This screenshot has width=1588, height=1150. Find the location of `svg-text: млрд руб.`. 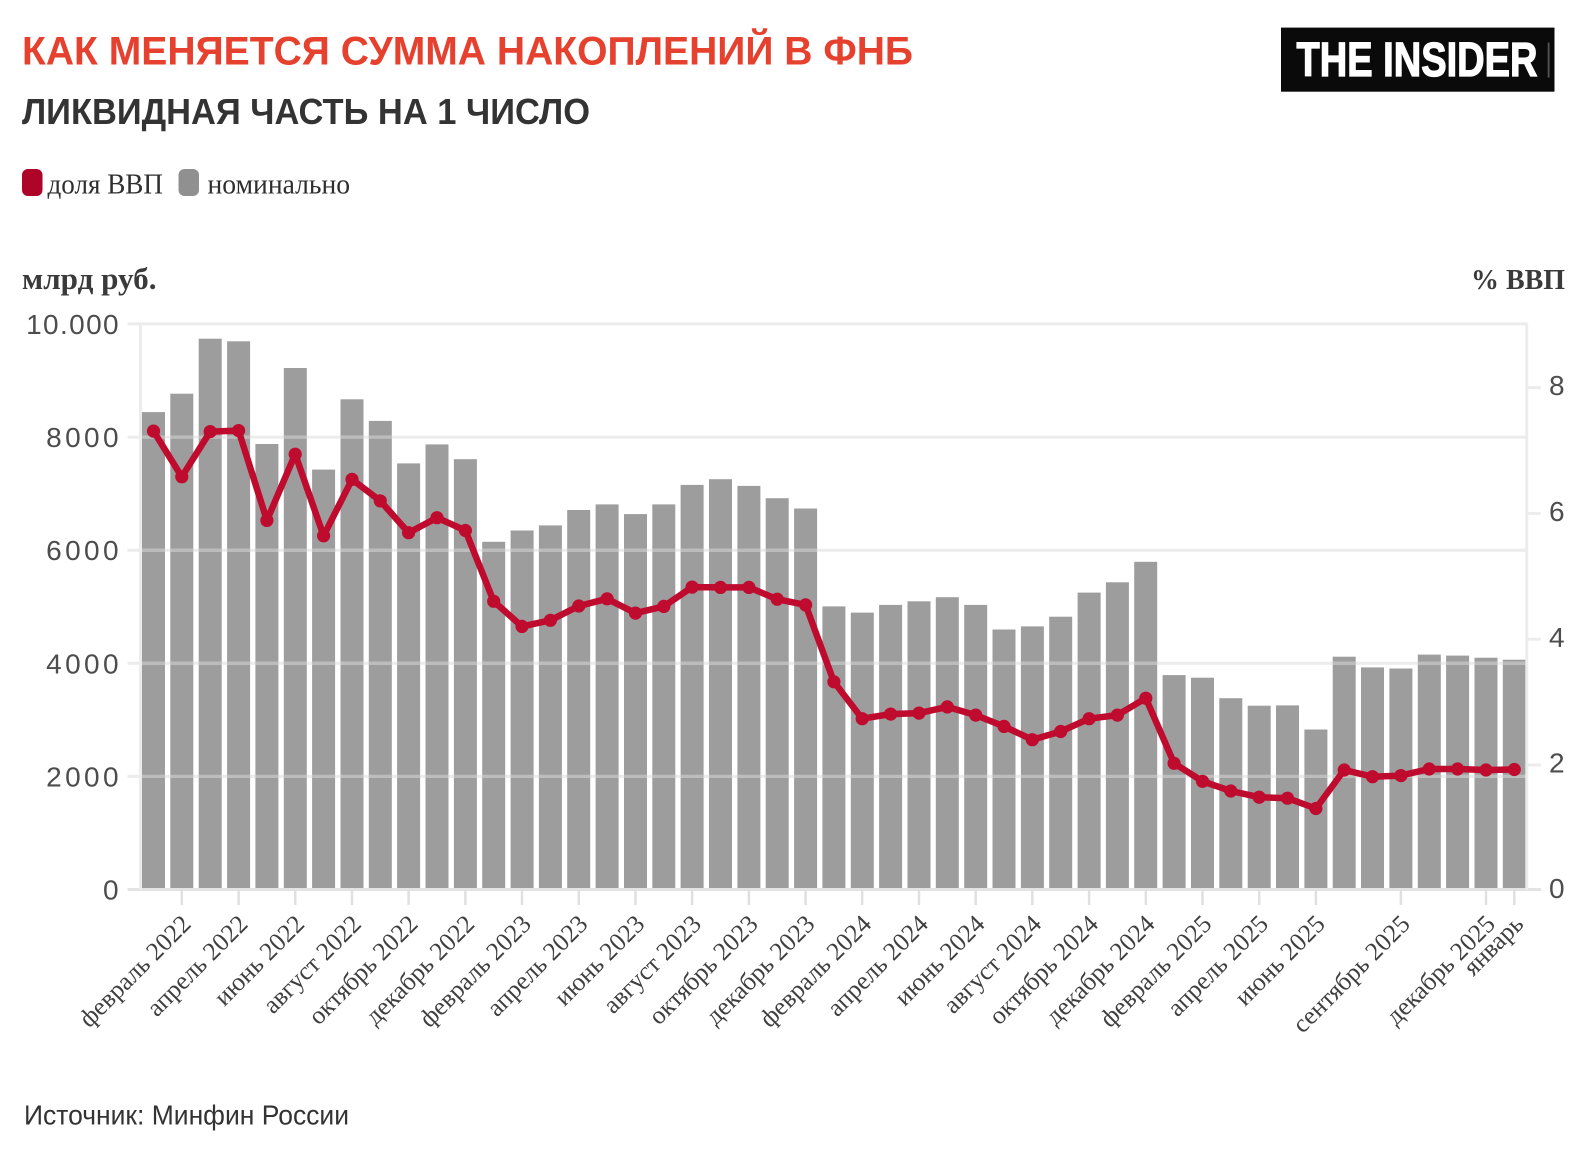

svg-text: млрд руб. is located at coordinates (89, 278).